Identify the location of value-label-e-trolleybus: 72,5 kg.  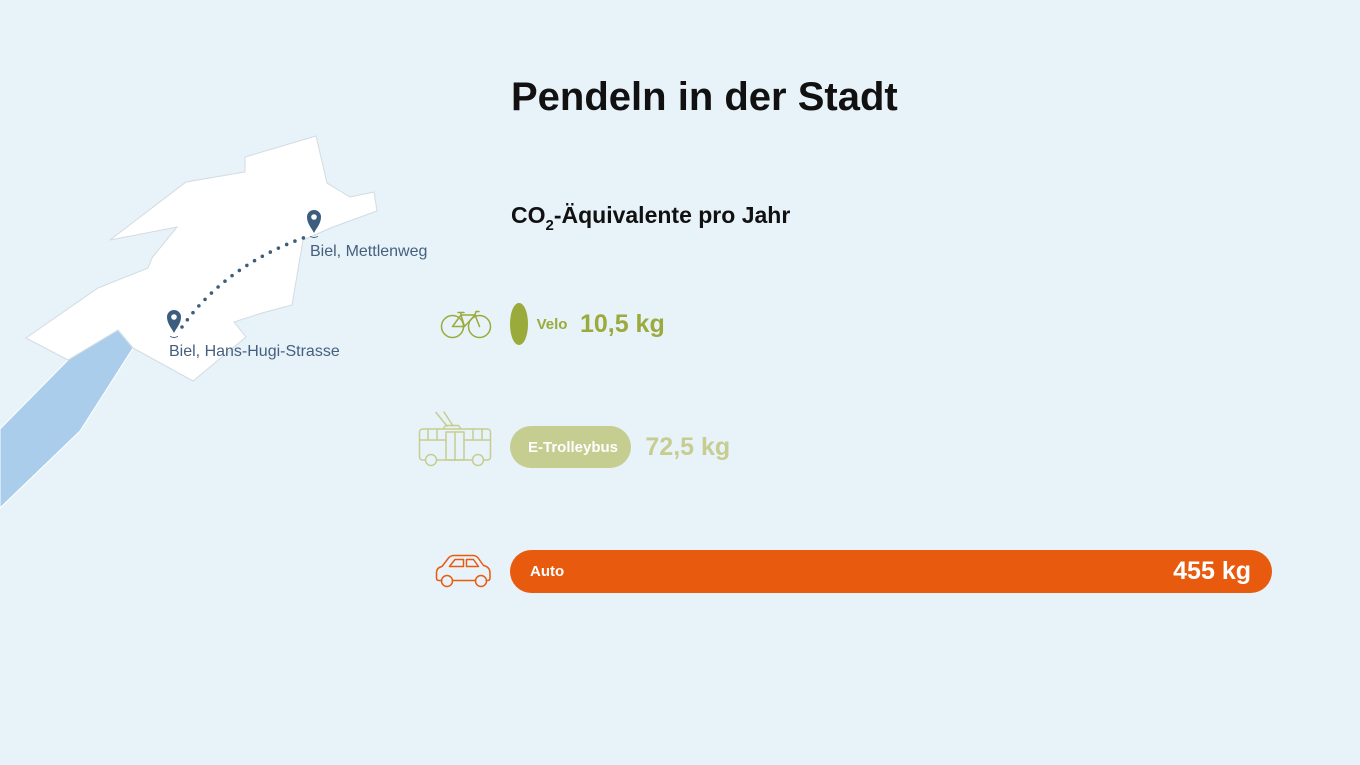
(688, 446).